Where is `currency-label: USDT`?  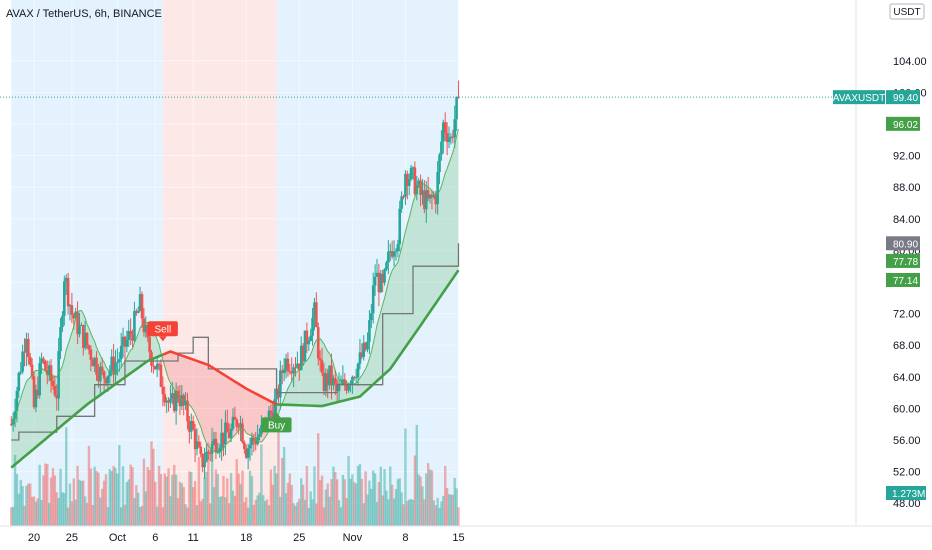 currency-label: USDT is located at coordinates (906, 12).